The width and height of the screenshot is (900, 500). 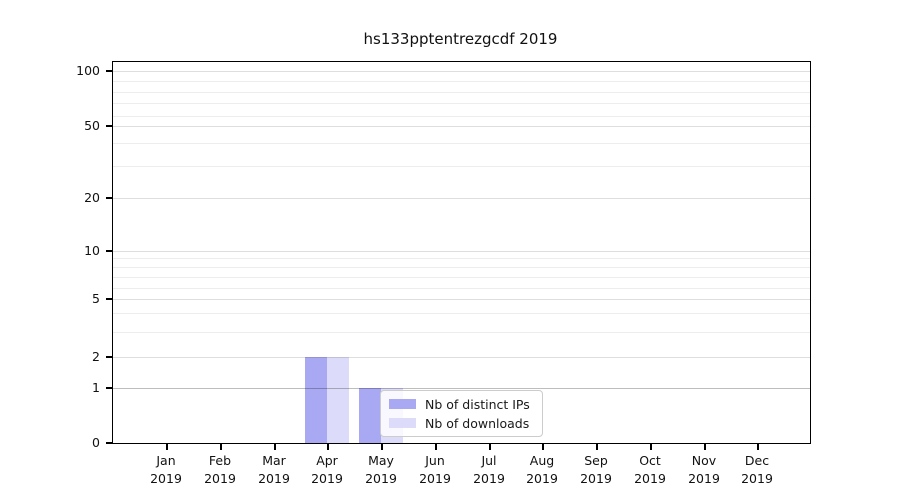 What do you see at coordinates (596, 460) in the screenshot?
I see `x-month-label: Sep` at bounding box center [596, 460].